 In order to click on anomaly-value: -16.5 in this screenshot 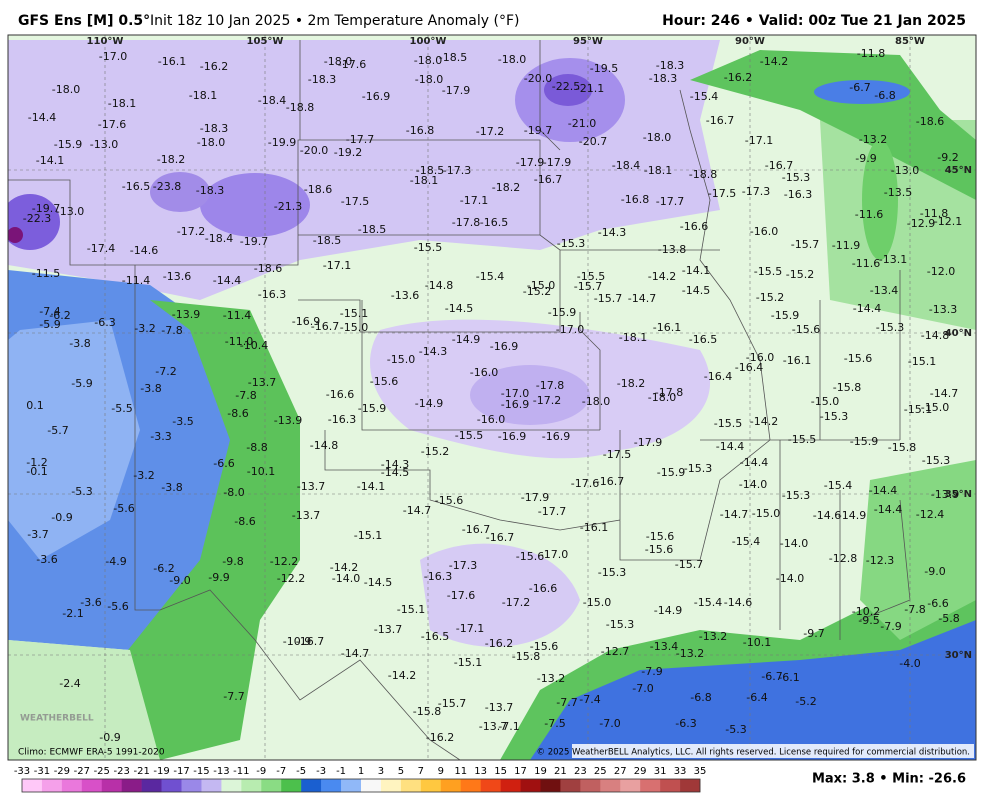, I will do `click(136, 186)`.